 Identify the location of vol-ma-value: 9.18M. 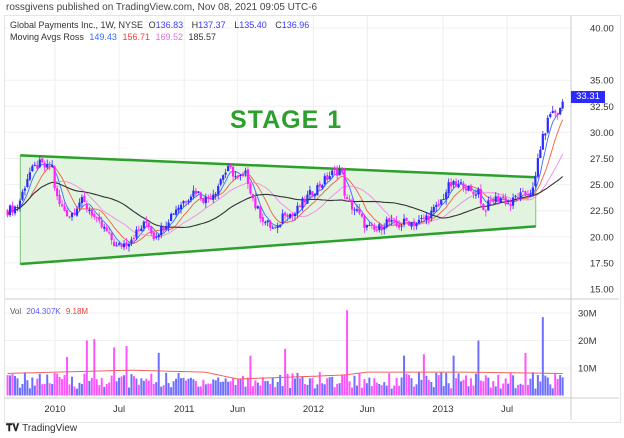
(77, 311).